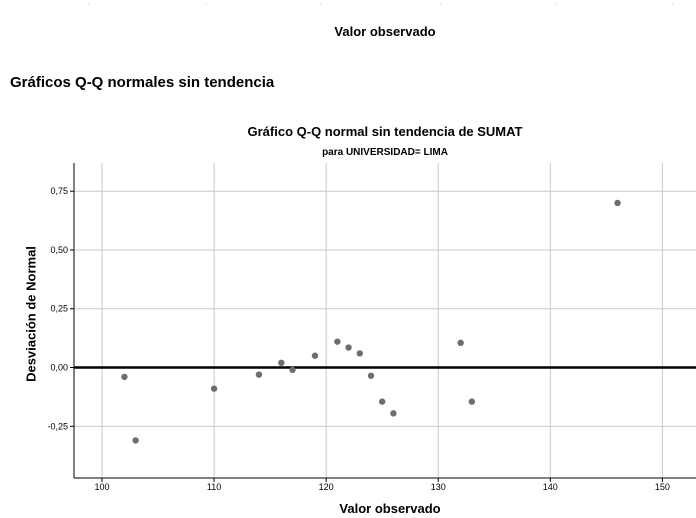  What do you see at coordinates (438, 487) in the screenshot?
I see `x-tick-label: 130` at bounding box center [438, 487].